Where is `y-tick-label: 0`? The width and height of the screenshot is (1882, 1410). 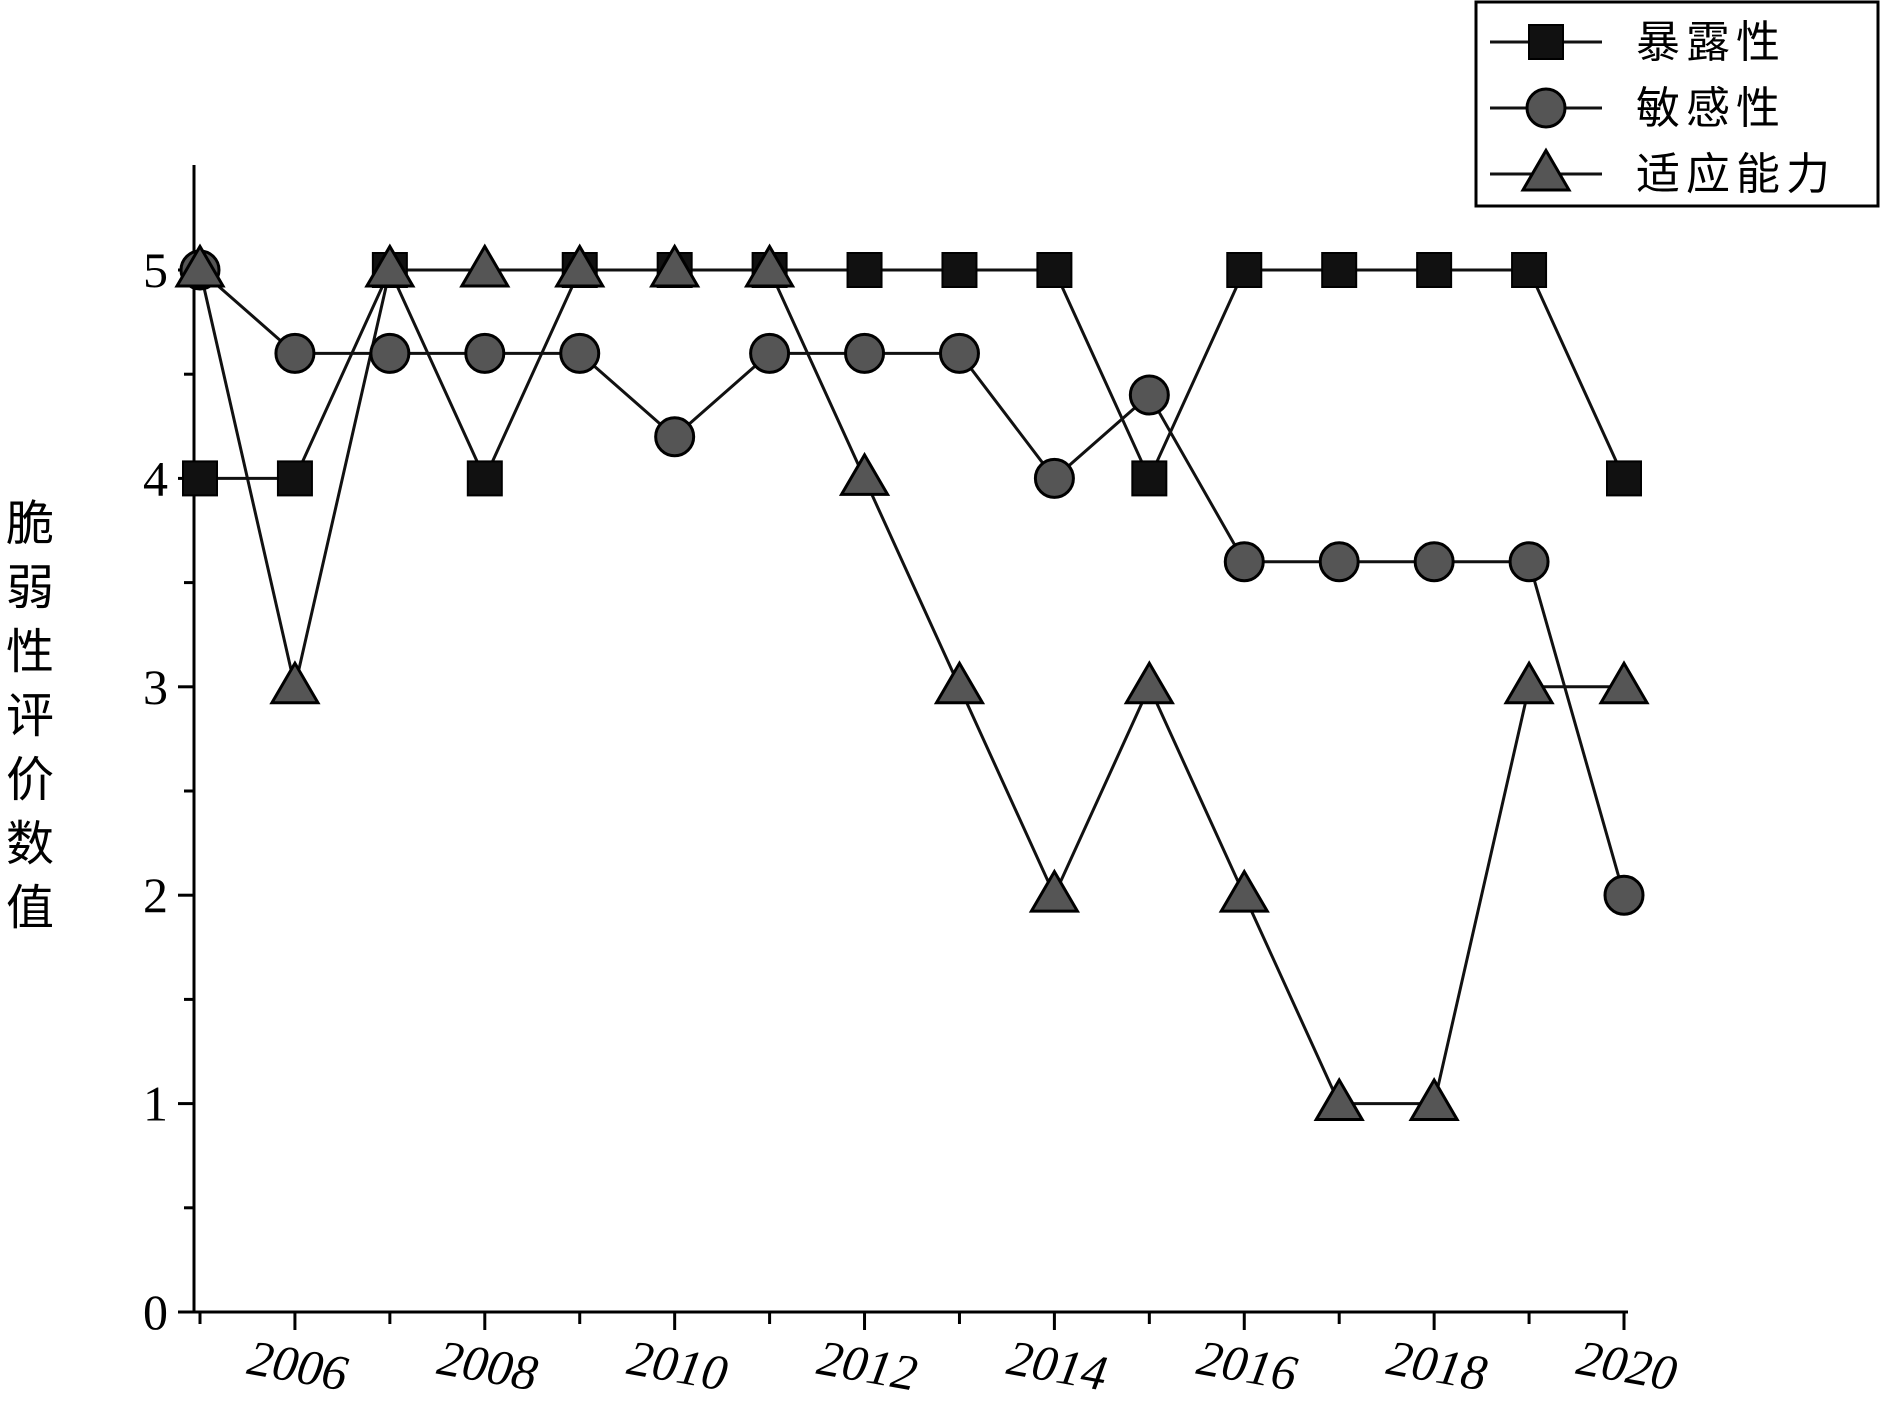 y-tick-label: 0 is located at coordinates (155, 1312).